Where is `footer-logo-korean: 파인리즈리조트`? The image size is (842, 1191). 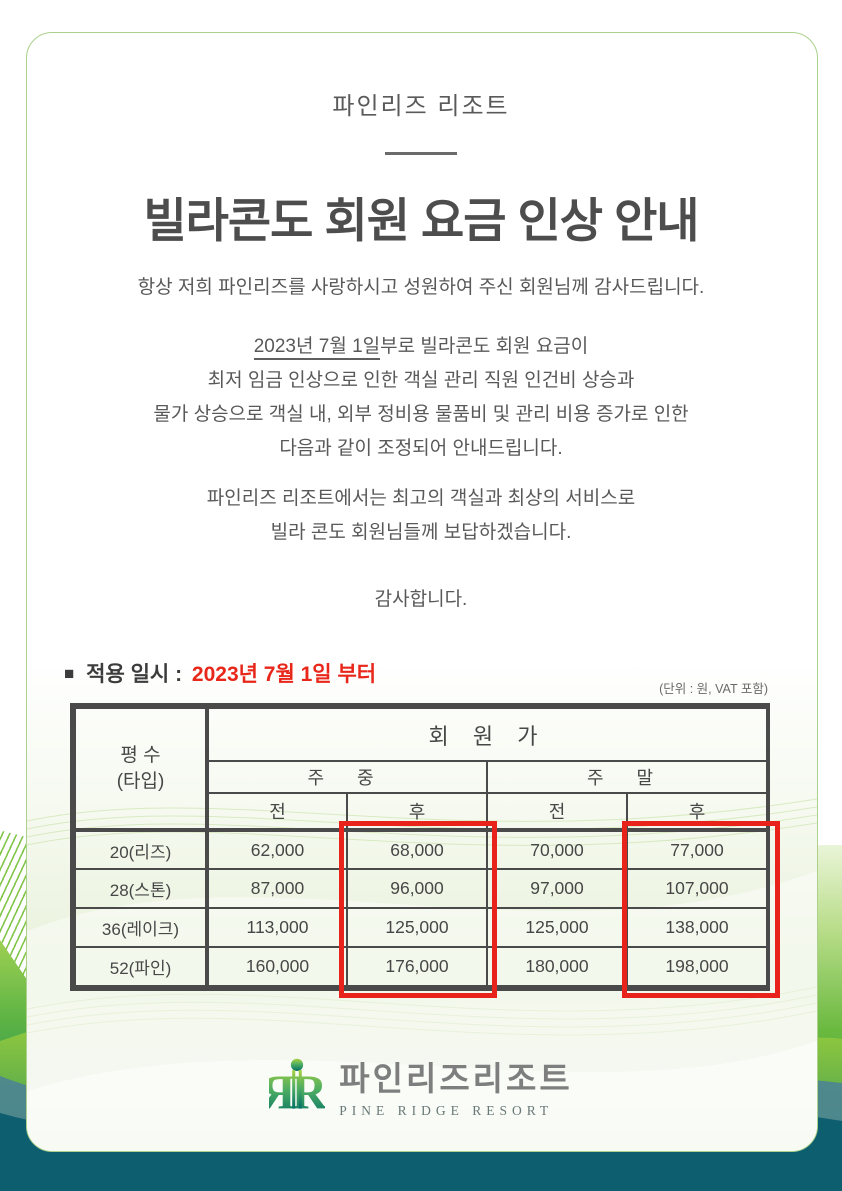 footer-logo-korean: 파인리즈리조트 is located at coordinates (456, 1078).